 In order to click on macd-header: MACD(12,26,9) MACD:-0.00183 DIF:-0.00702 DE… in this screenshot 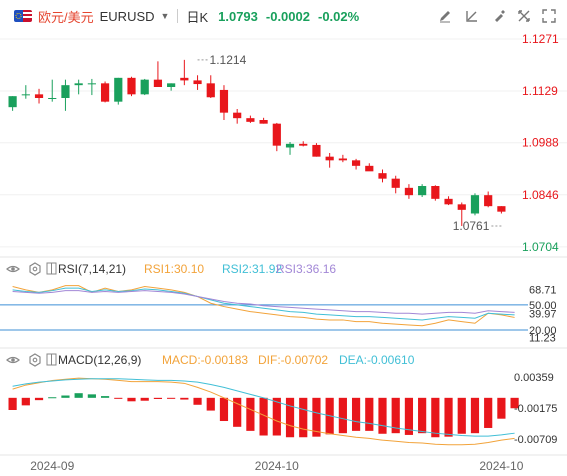, I will do `click(210, 360)`.